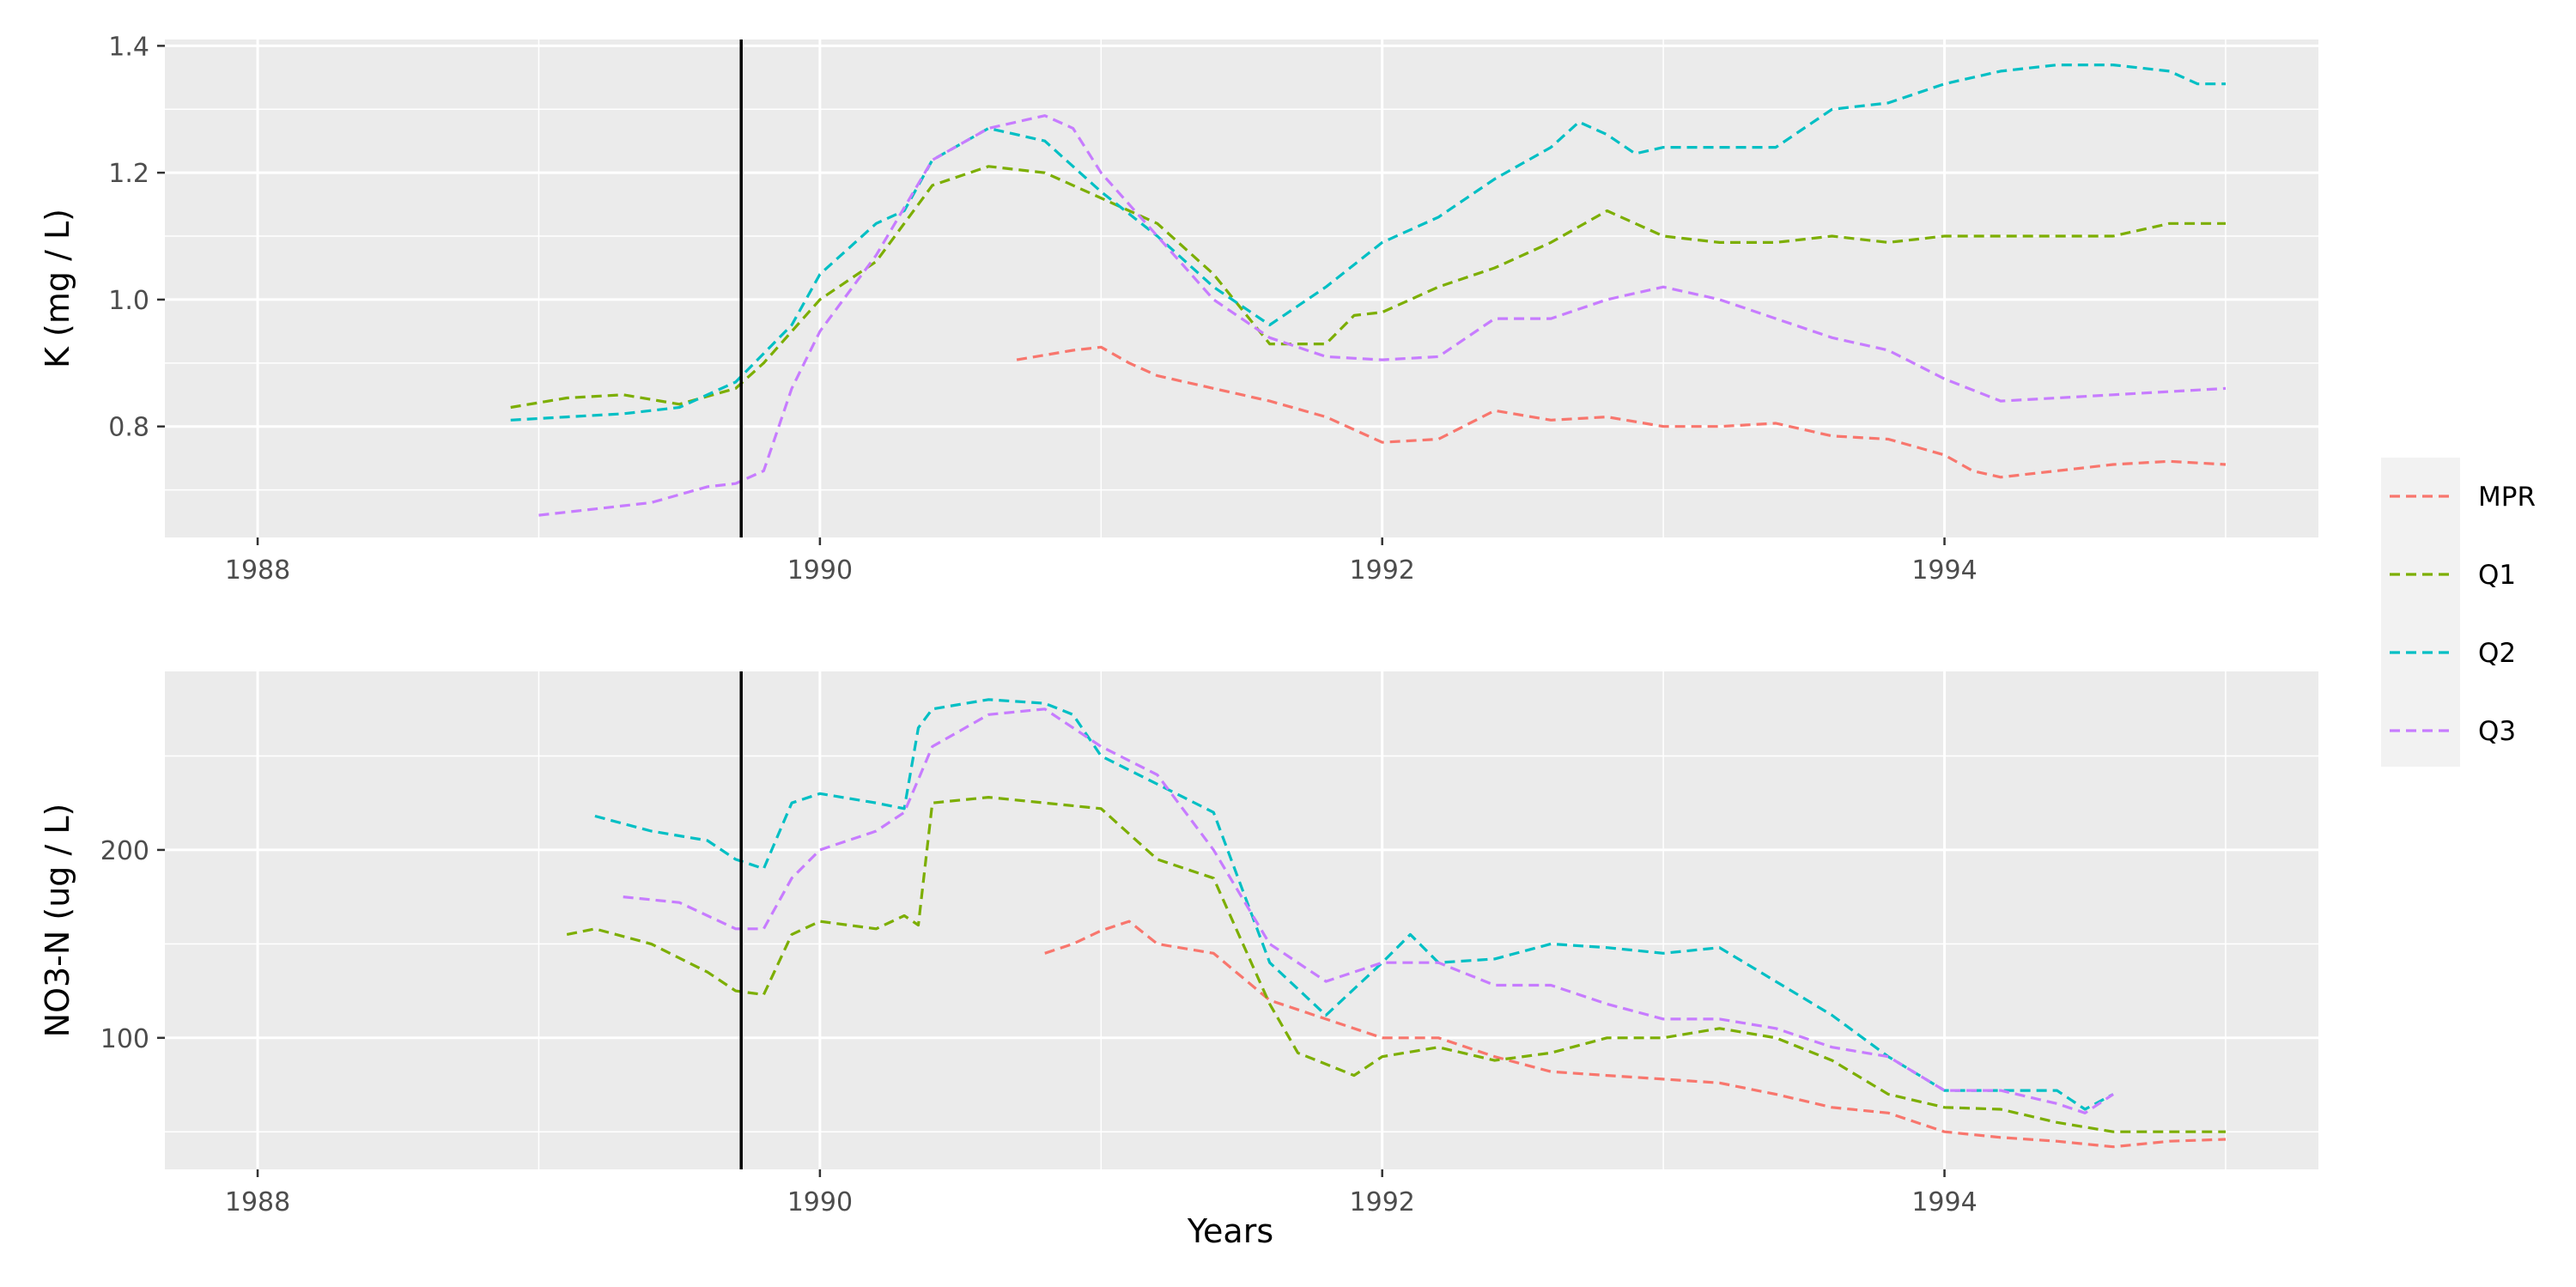 This screenshot has height=1287, width=2576. Describe the element at coordinates (2497, 575) in the screenshot. I see `legend-label: Q1` at that location.